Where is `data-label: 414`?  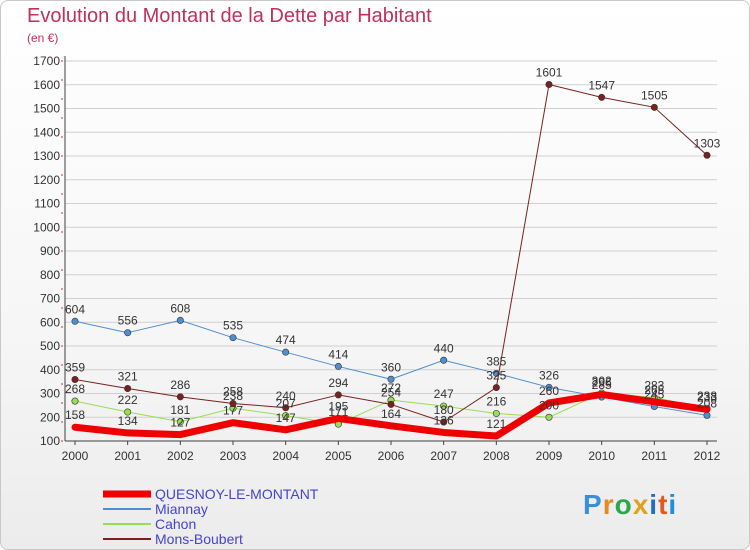
data-label: 414 is located at coordinates (338, 354).